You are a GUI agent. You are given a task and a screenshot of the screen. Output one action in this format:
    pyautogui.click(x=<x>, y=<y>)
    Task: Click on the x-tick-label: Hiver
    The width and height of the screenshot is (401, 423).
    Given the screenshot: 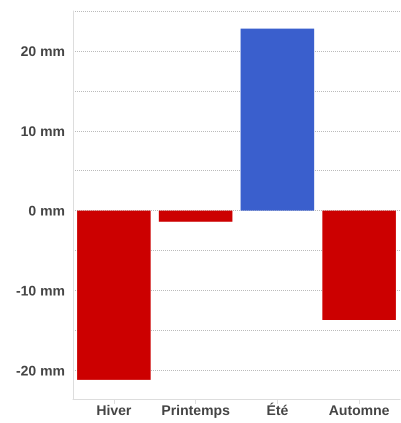 What is the action you would take?
    pyautogui.click(x=114, y=410)
    